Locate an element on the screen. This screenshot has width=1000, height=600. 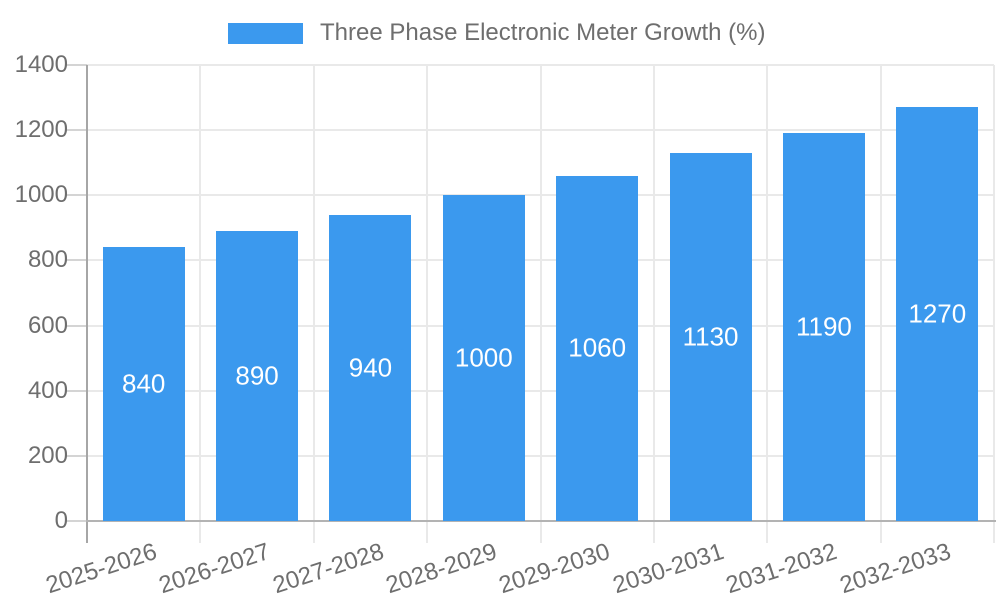
bar-value-label: 1060 is located at coordinates (597, 347).